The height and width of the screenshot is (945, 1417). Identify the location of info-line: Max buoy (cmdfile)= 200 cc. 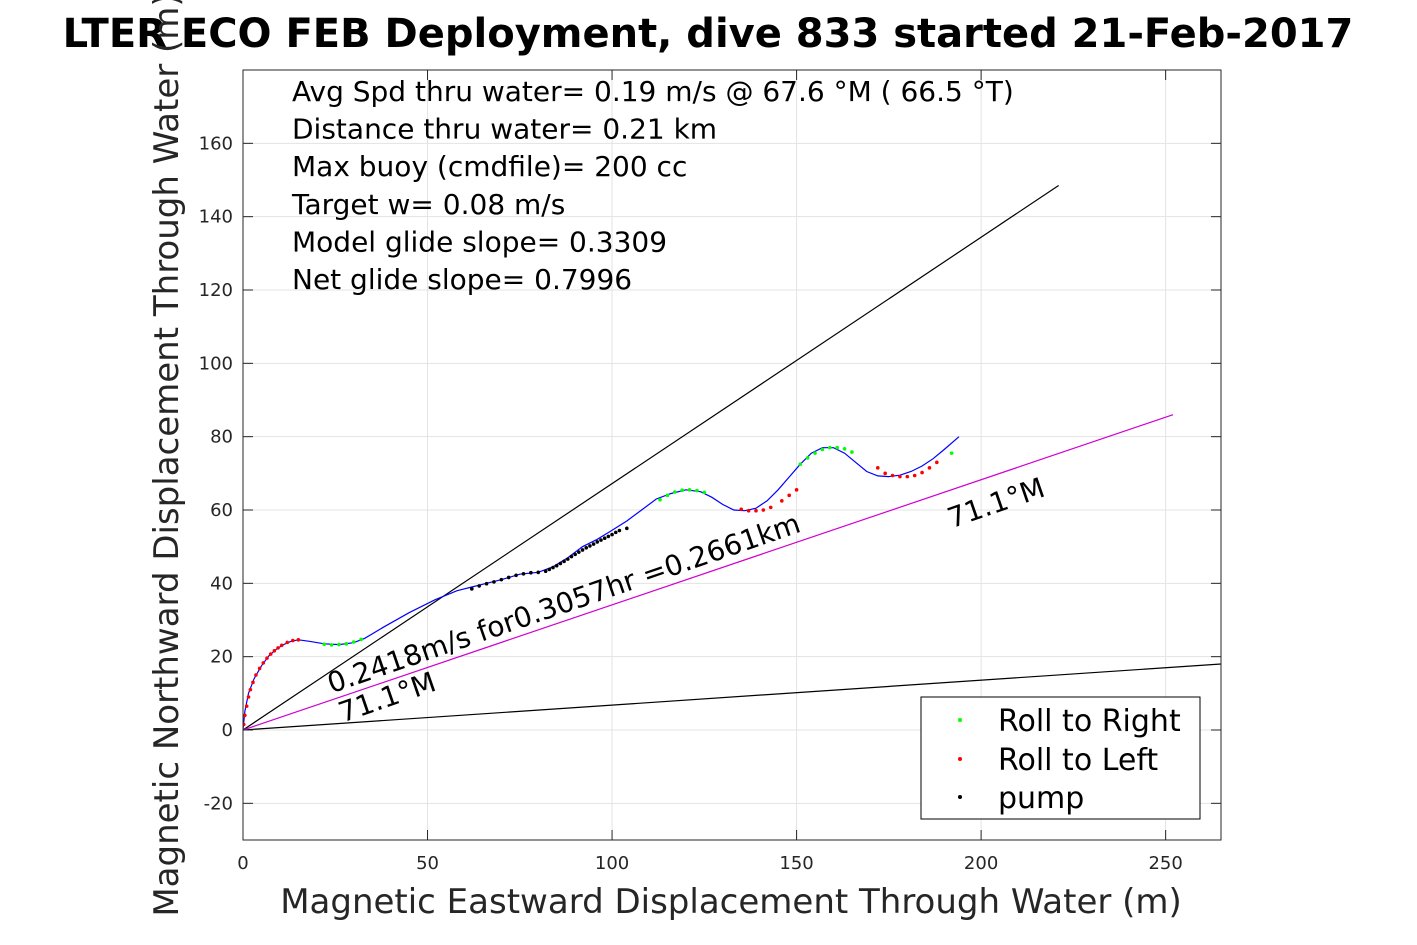
(489, 166).